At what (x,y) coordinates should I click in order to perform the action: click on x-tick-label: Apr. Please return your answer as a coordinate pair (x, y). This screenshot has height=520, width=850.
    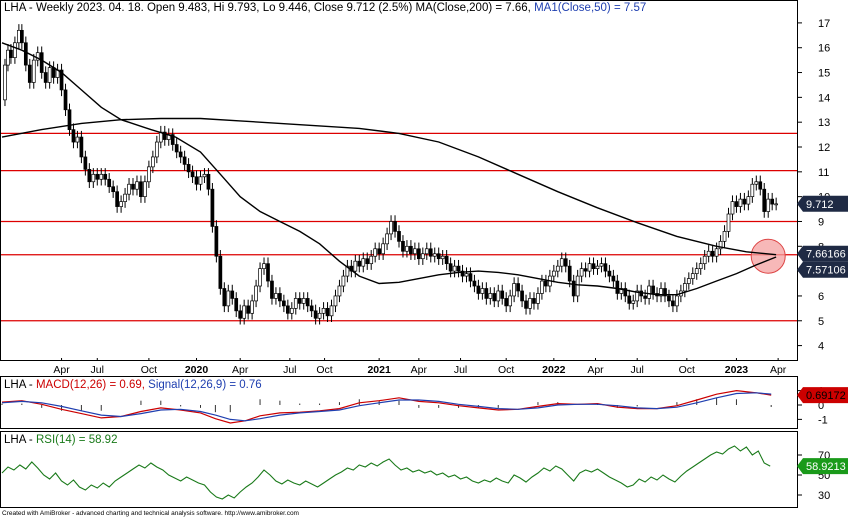
    Looking at the image, I should click on (778, 370).